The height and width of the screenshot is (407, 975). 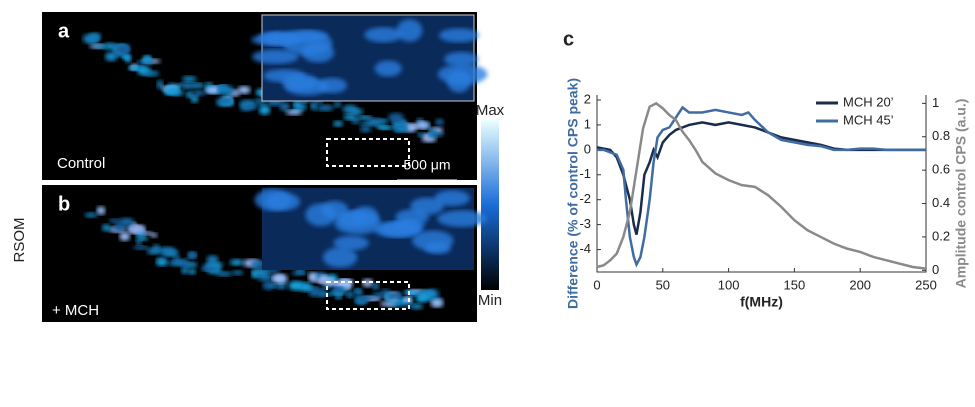 What do you see at coordinates (64, 31) in the screenshot?
I see `panel-label: a` at bounding box center [64, 31].